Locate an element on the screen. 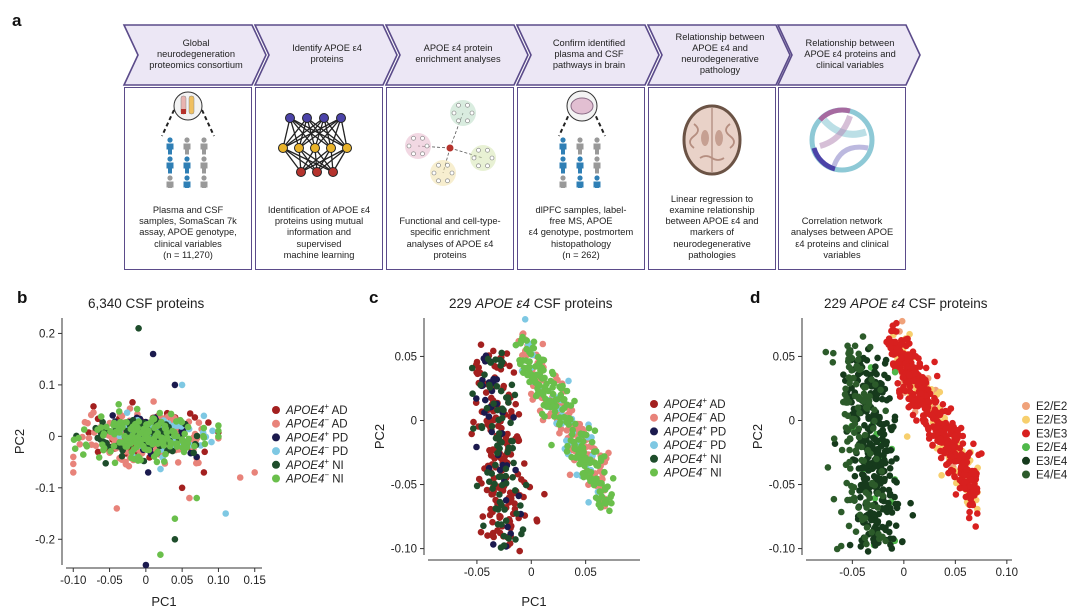 This screenshot has width=1080, height=616. series-apoe4-pd is located at coordinates (164, 449).